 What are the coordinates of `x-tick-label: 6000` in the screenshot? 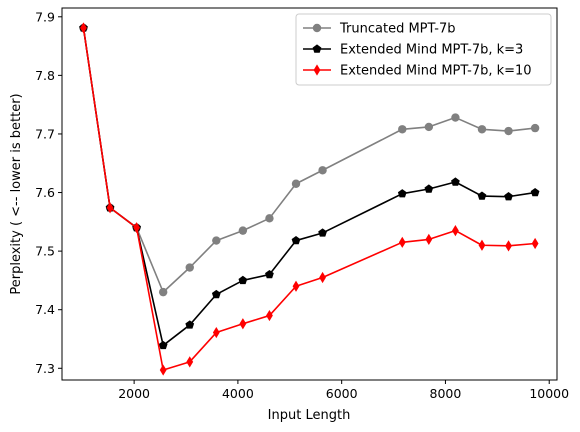 It's located at (342, 393).